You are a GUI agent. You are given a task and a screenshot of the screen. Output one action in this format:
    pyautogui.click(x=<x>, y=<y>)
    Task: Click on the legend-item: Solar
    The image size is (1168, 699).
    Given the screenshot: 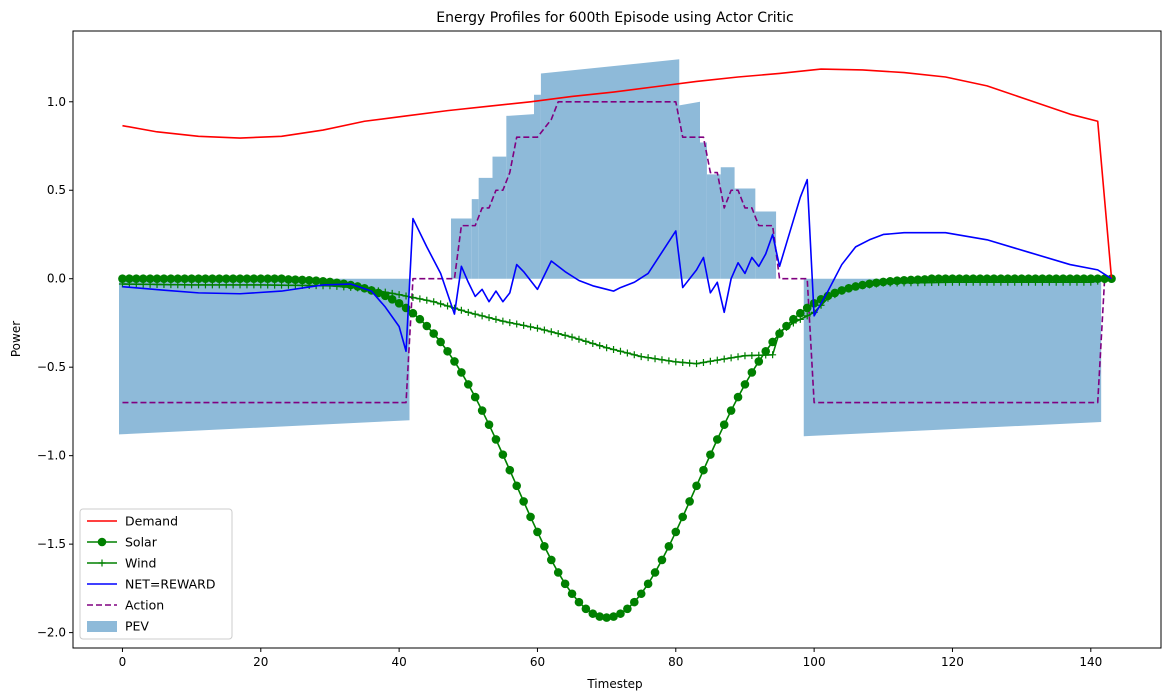 What is the action you would take?
    pyautogui.click(x=122, y=542)
    